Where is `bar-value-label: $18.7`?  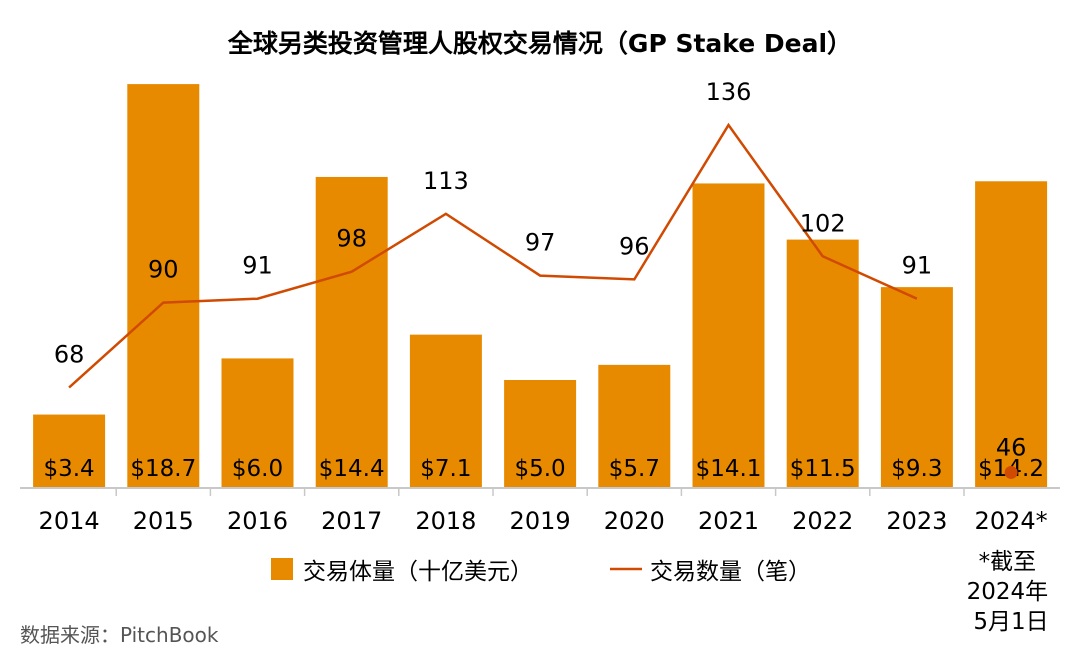 bar-value-label: $18.7 is located at coordinates (163, 469).